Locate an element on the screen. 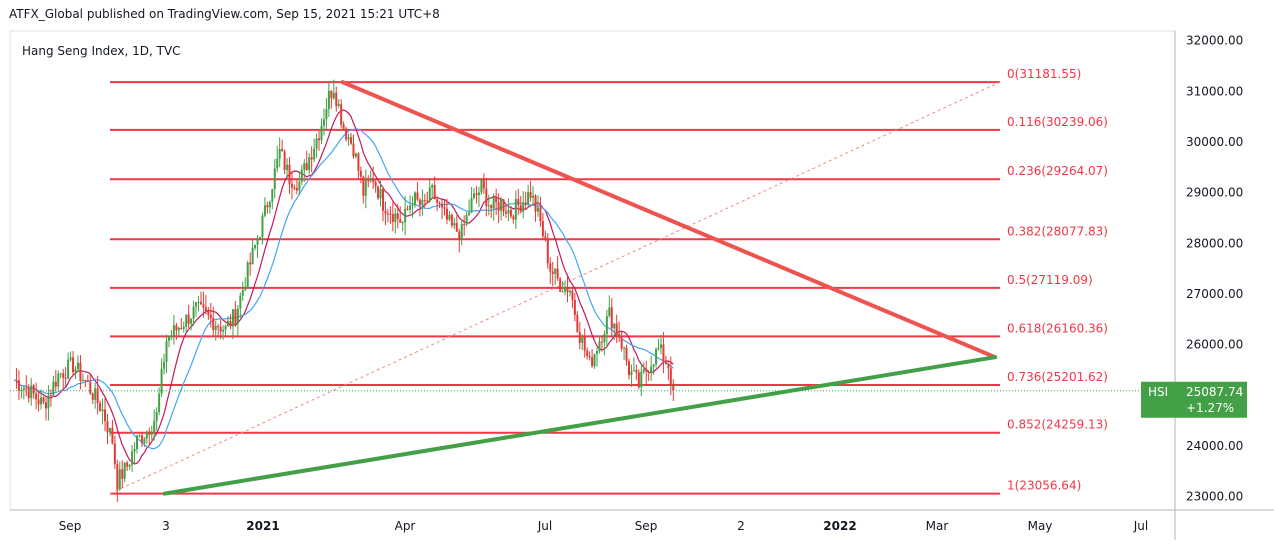 The image size is (1274, 559). y-tick-label: 24000.00 is located at coordinates (1214, 446).